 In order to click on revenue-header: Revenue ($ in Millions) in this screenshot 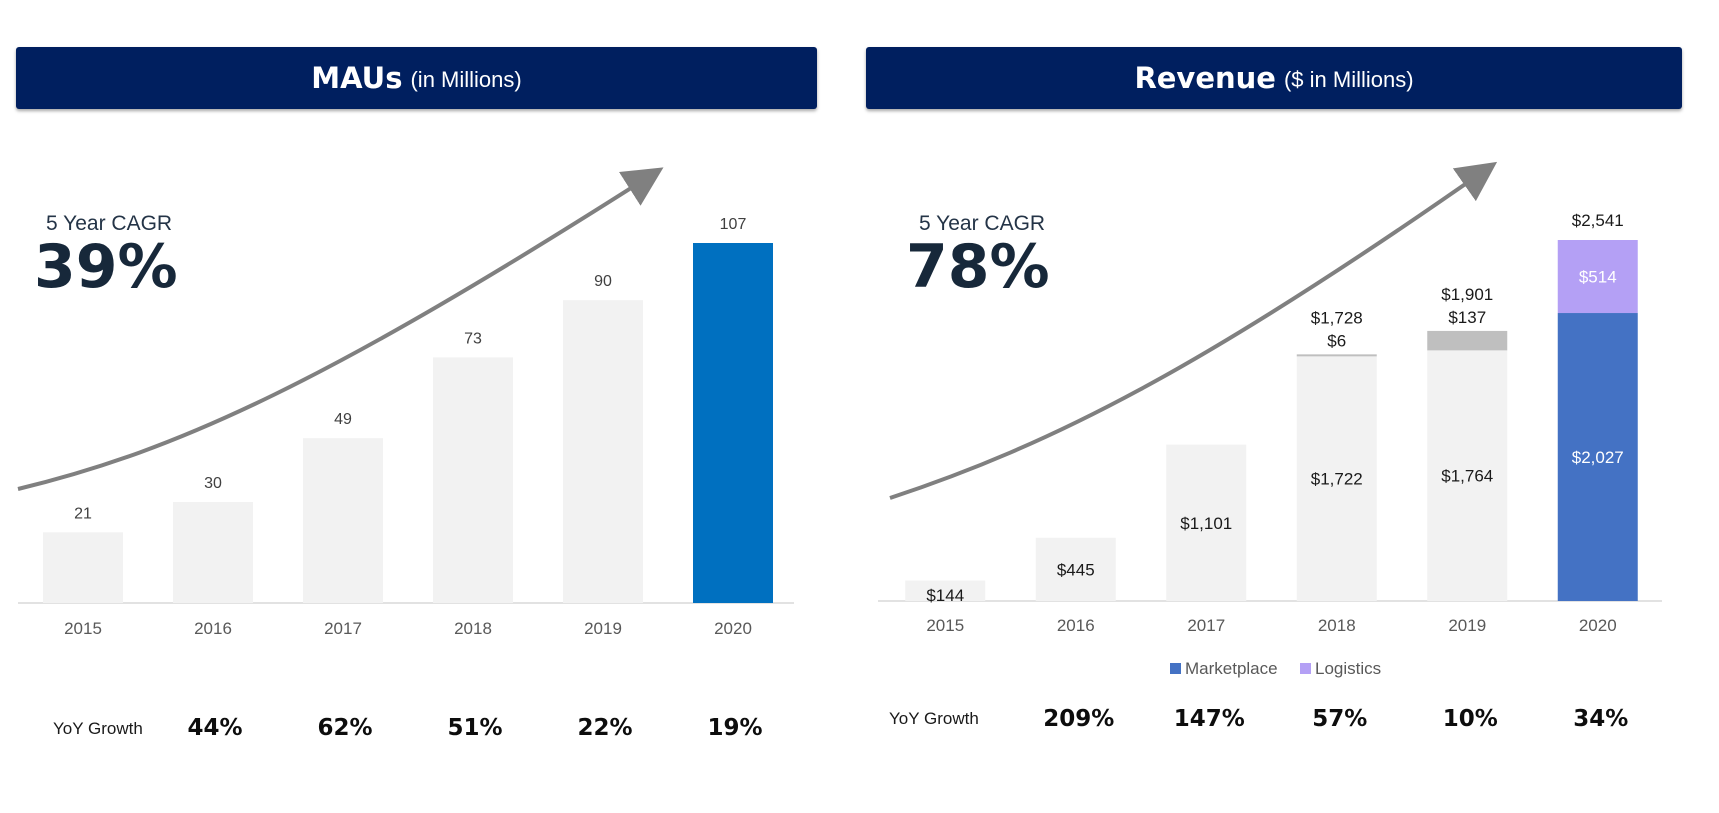, I will do `click(1274, 78)`.